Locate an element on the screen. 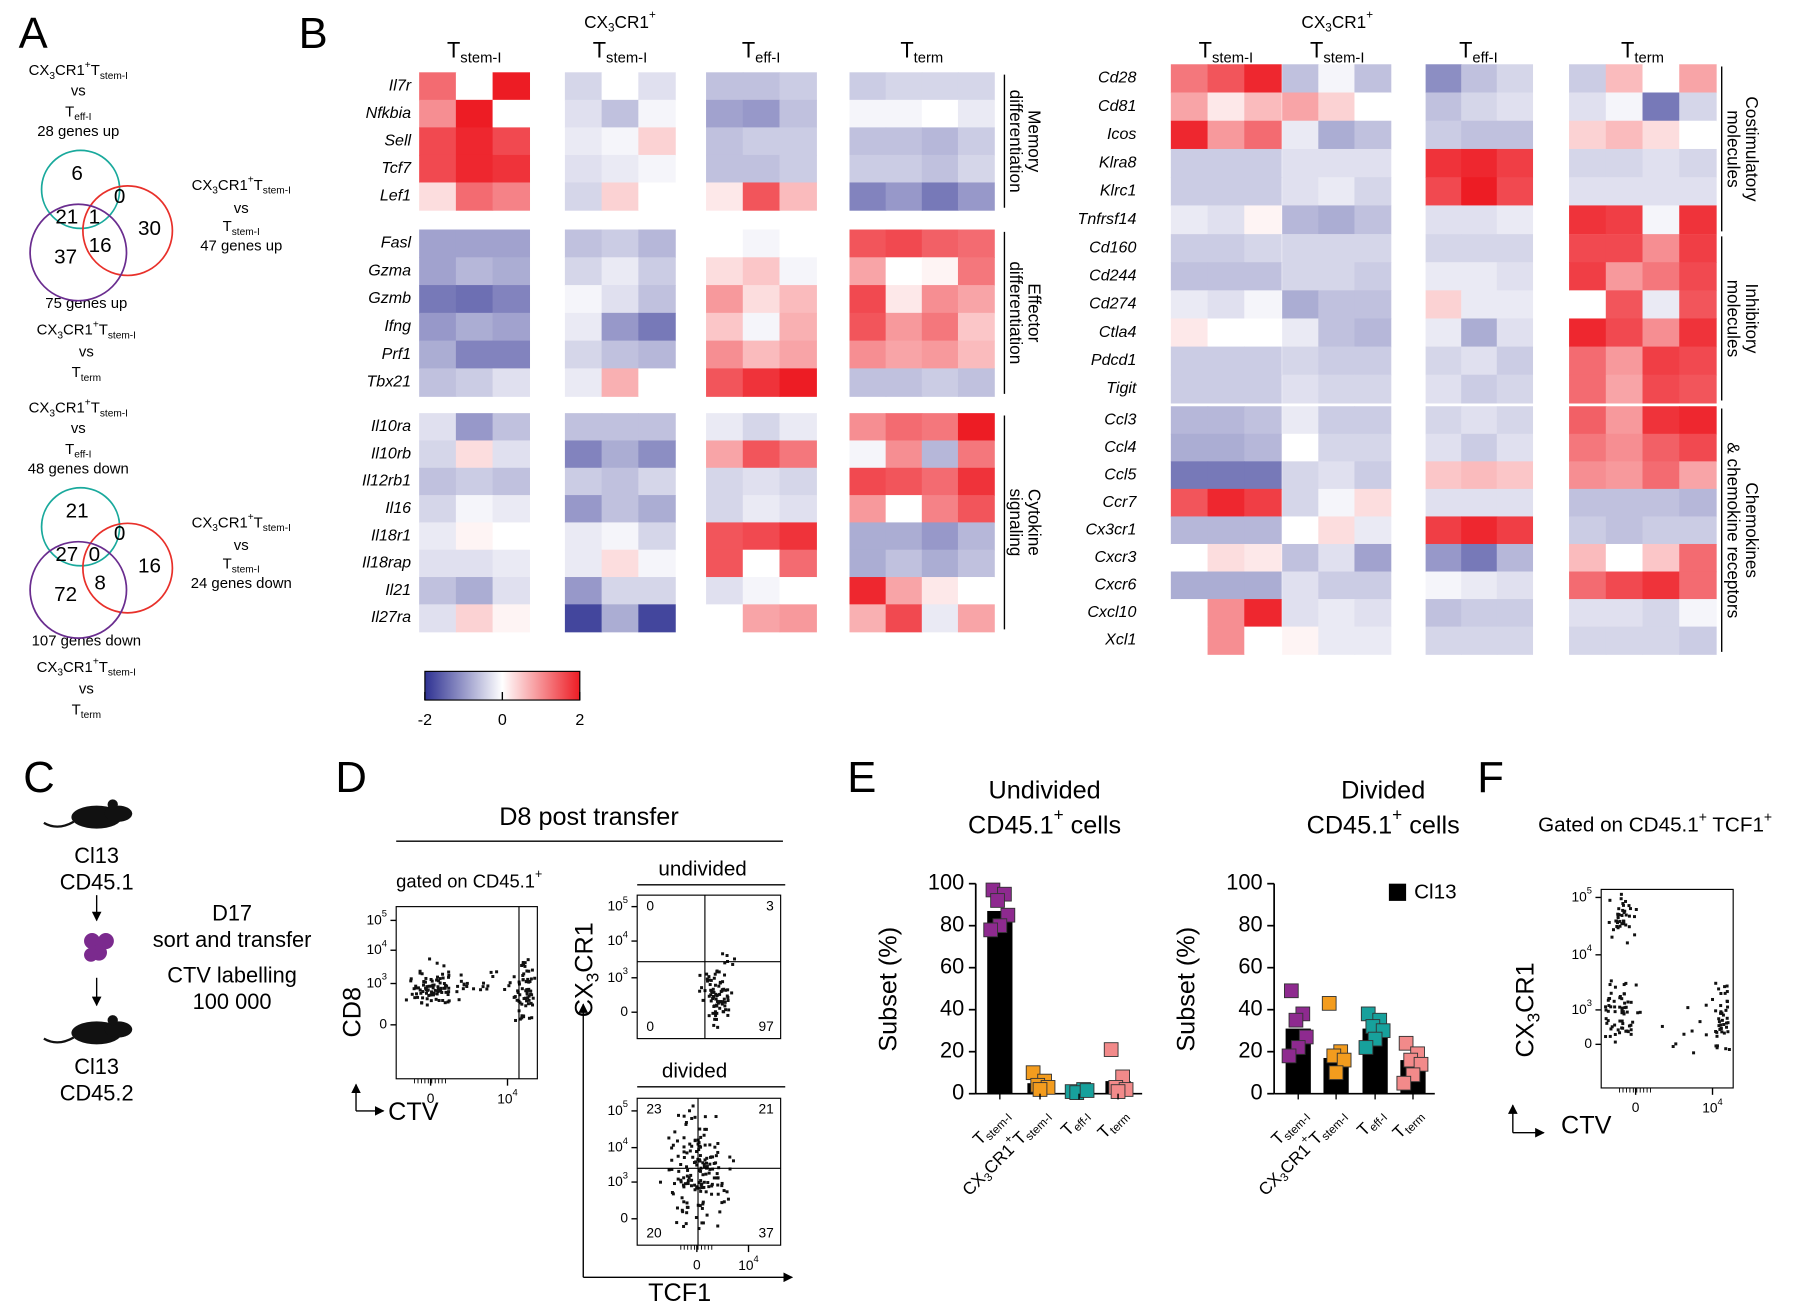  group-header: Tstem-I is located at coordinates (1337, 51).